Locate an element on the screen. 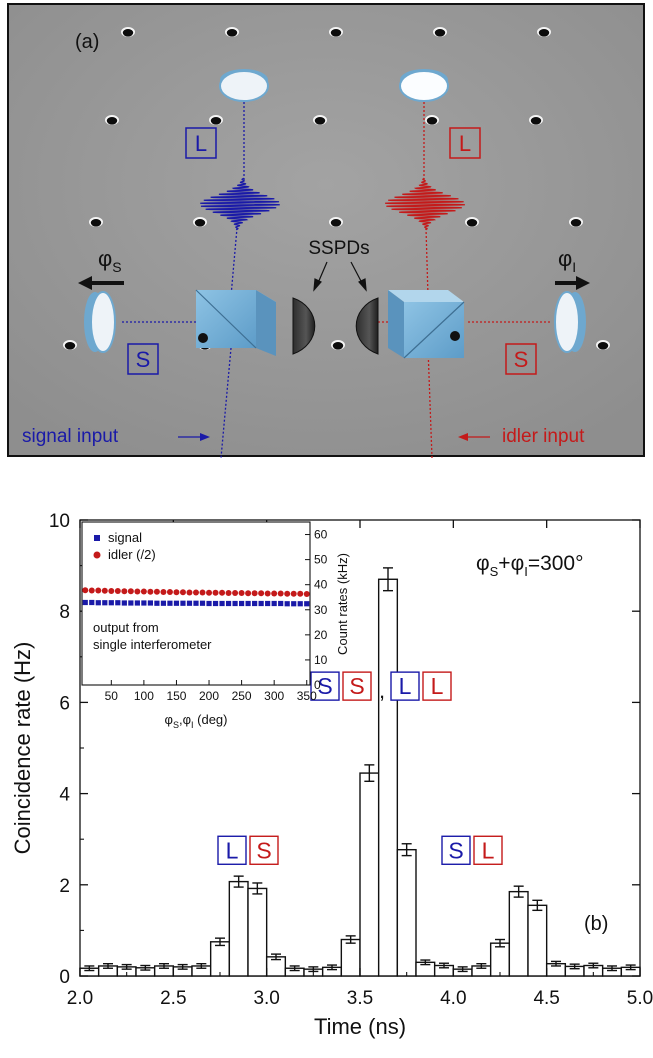 The width and height of the screenshot is (653, 1058). signal-input-label: signal input is located at coordinates (70, 436).